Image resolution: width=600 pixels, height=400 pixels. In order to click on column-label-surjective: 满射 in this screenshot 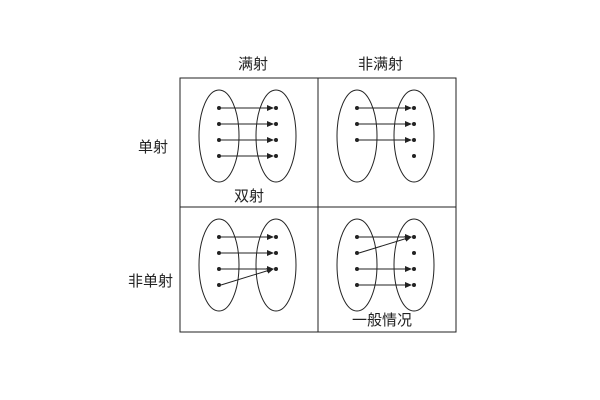, I will do `click(253, 64)`.